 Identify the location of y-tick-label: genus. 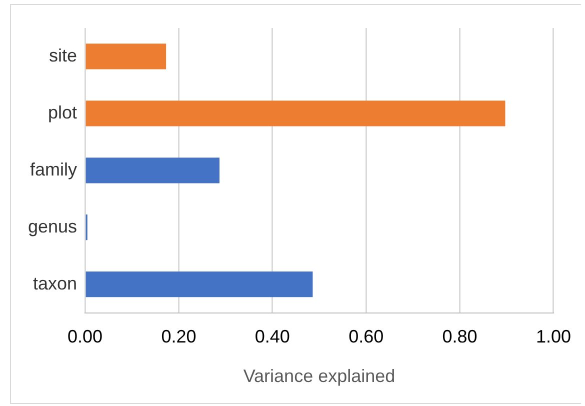
(53, 226).